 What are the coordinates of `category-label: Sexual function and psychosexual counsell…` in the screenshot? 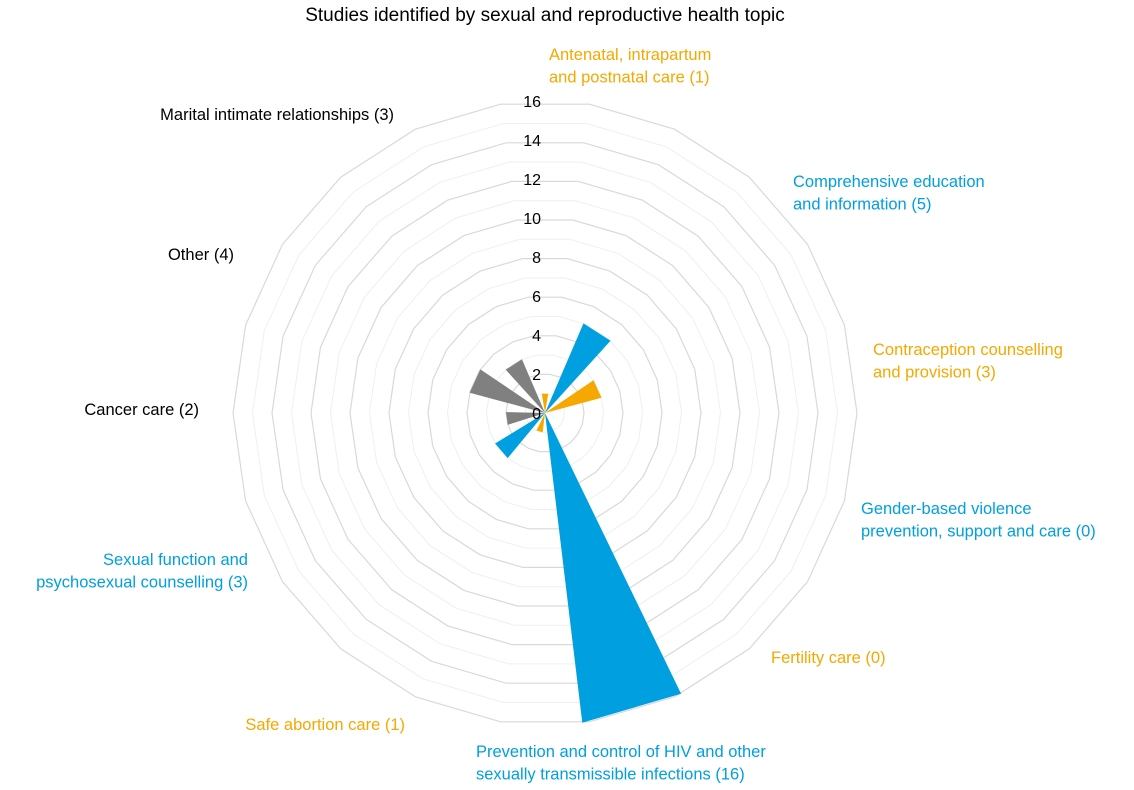 It's located at (142, 571).